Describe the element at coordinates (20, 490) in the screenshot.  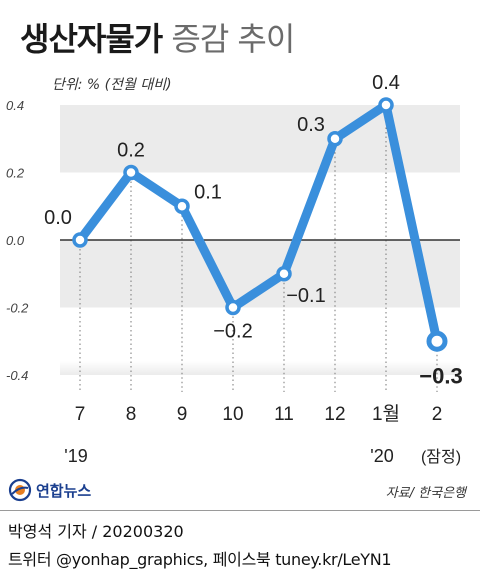
I see `yonhap-logo-icon` at that location.